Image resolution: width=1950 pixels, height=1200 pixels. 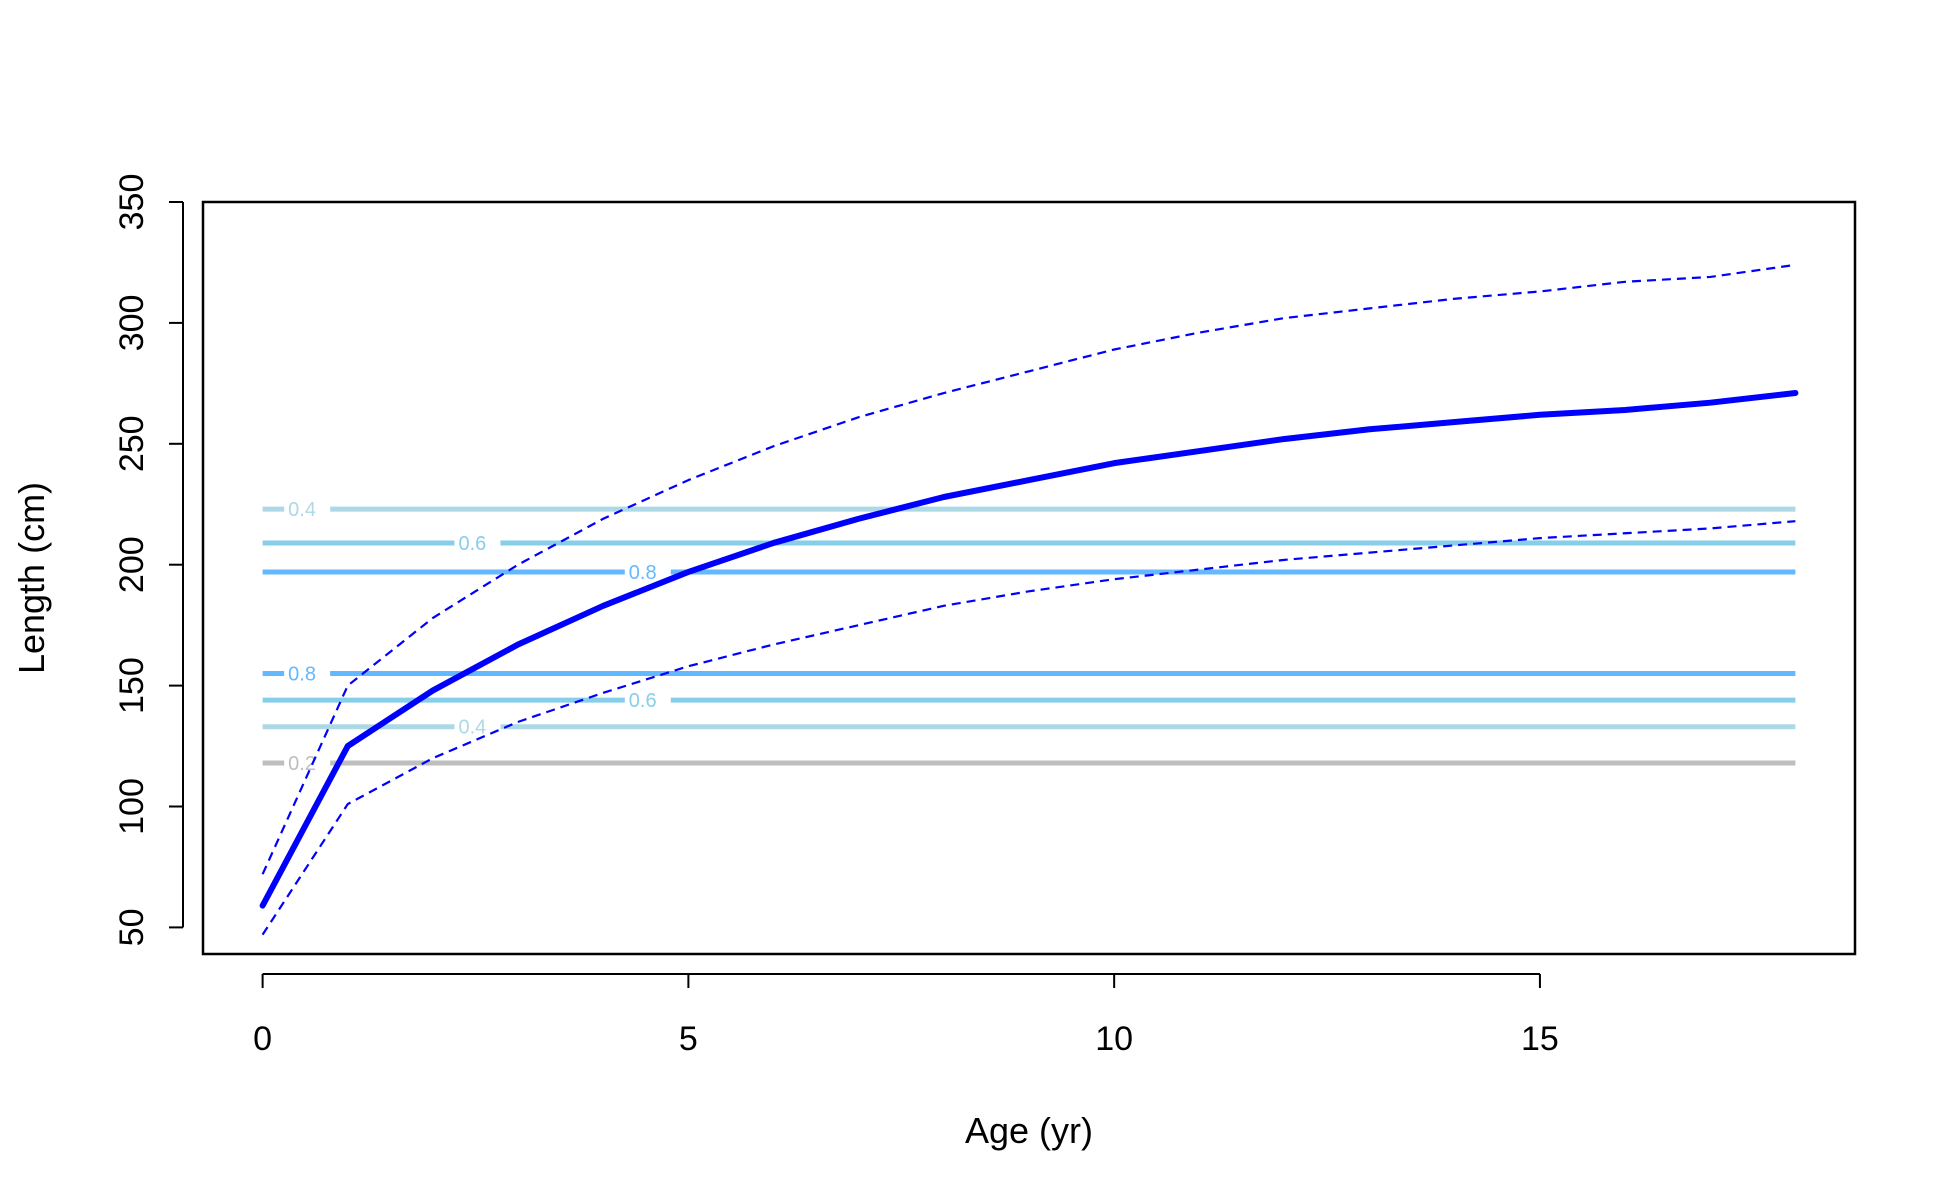 What do you see at coordinates (31, 578) in the screenshot?
I see `y-axis-title: Length (cm)` at bounding box center [31, 578].